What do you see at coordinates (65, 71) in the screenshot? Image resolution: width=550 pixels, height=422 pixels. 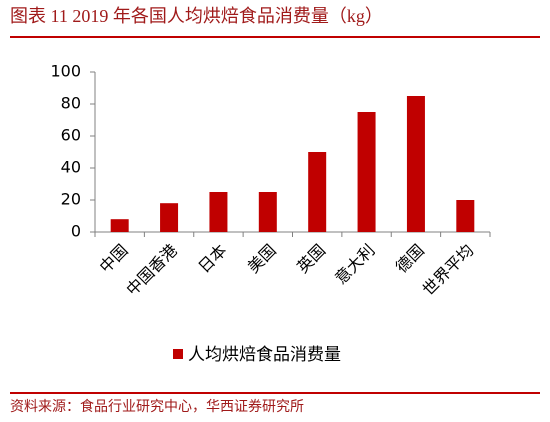 I see `y-tick-label: 100` at bounding box center [65, 71].